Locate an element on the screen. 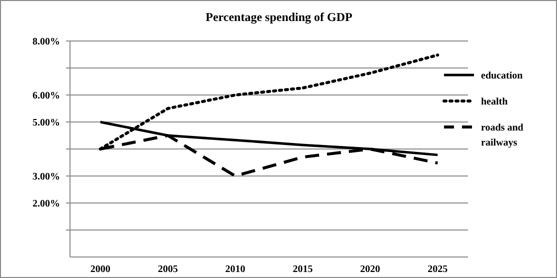 This screenshot has width=557, height=278. x-tick-label: 2000 is located at coordinates (100, 269).